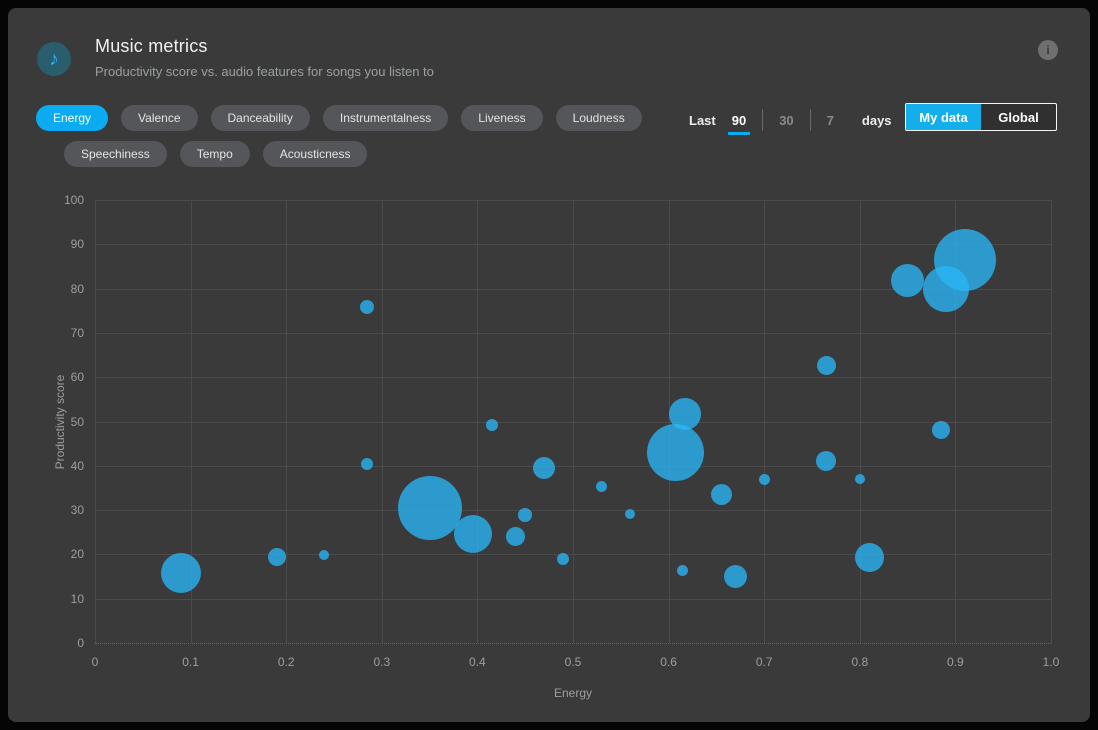 This screenshot has height=730, width=1098. What do you see at coordinates (77, 510) in the screenshot?
I see `y-tick-label: 30` at bounding box center [77, 510].